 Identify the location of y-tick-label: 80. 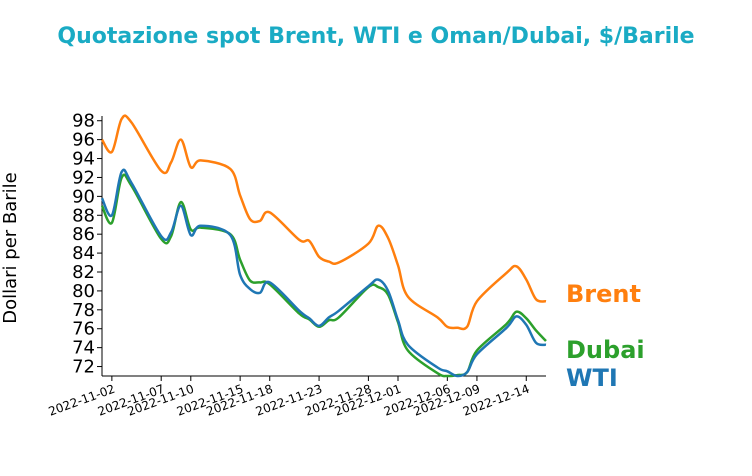
(83, 291).